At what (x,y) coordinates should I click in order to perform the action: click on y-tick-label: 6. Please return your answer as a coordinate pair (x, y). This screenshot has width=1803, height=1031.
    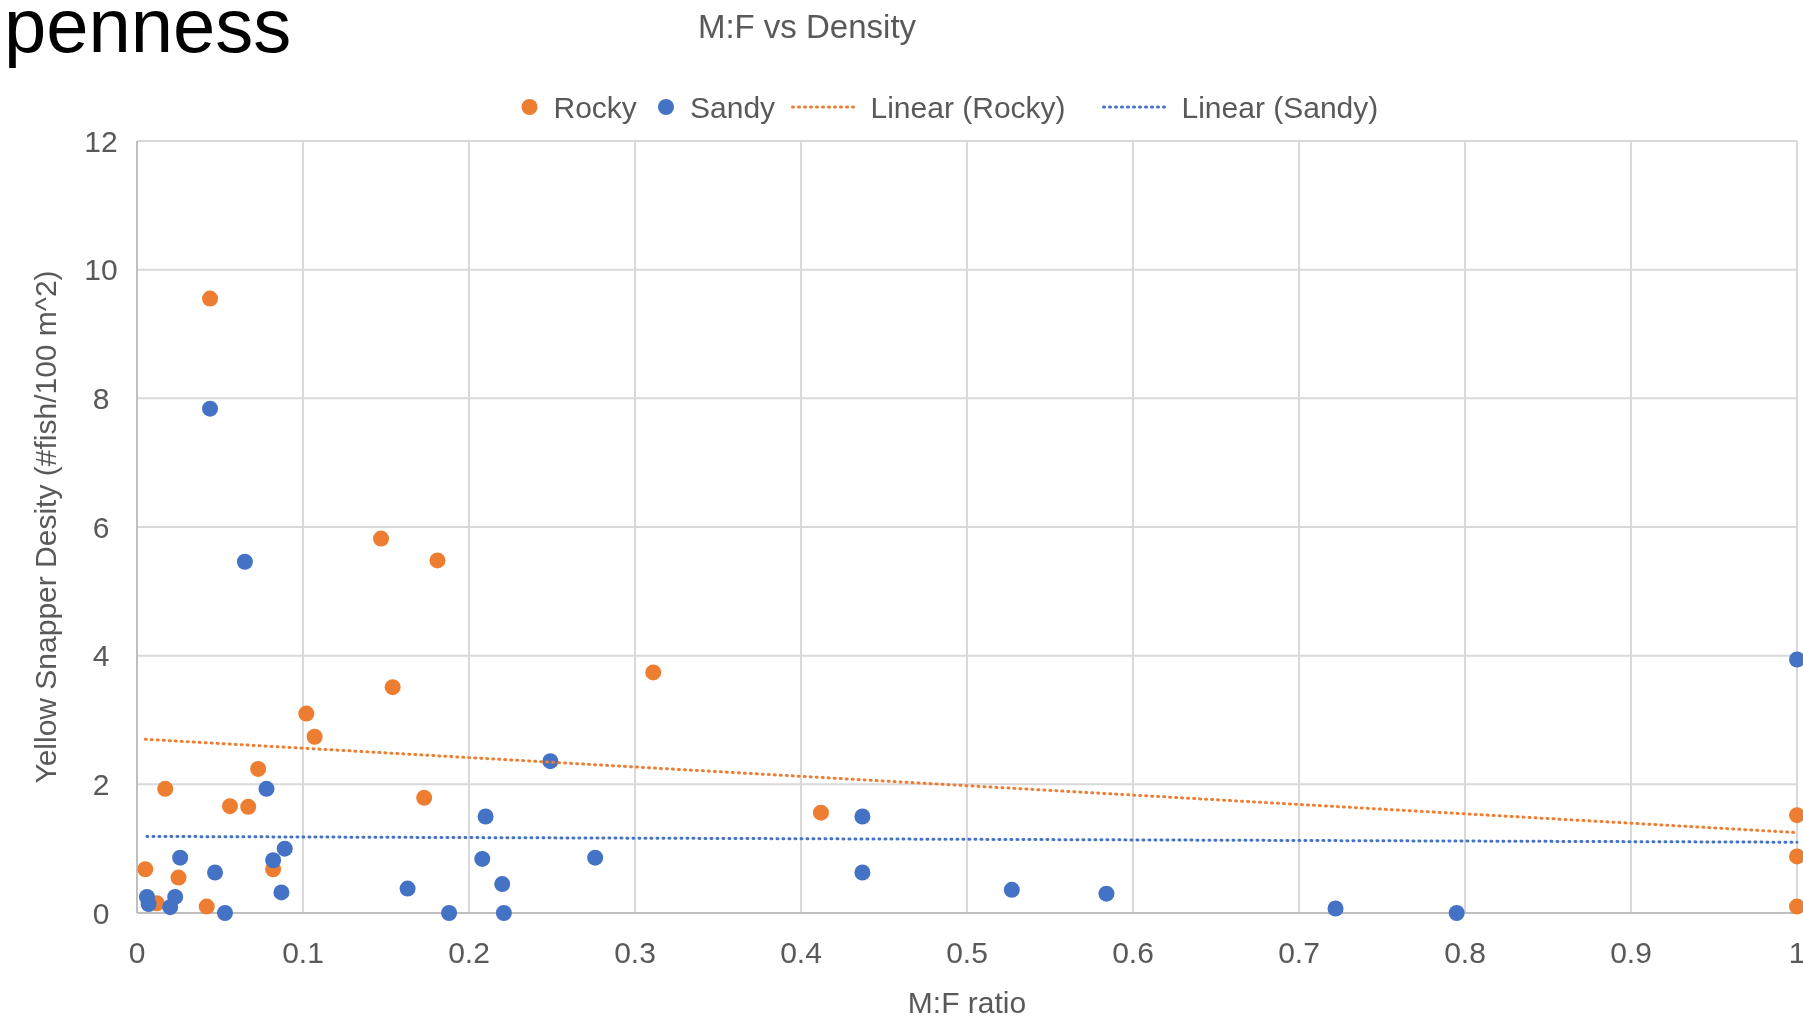
    Looking at the image, I should click on (101, 527).